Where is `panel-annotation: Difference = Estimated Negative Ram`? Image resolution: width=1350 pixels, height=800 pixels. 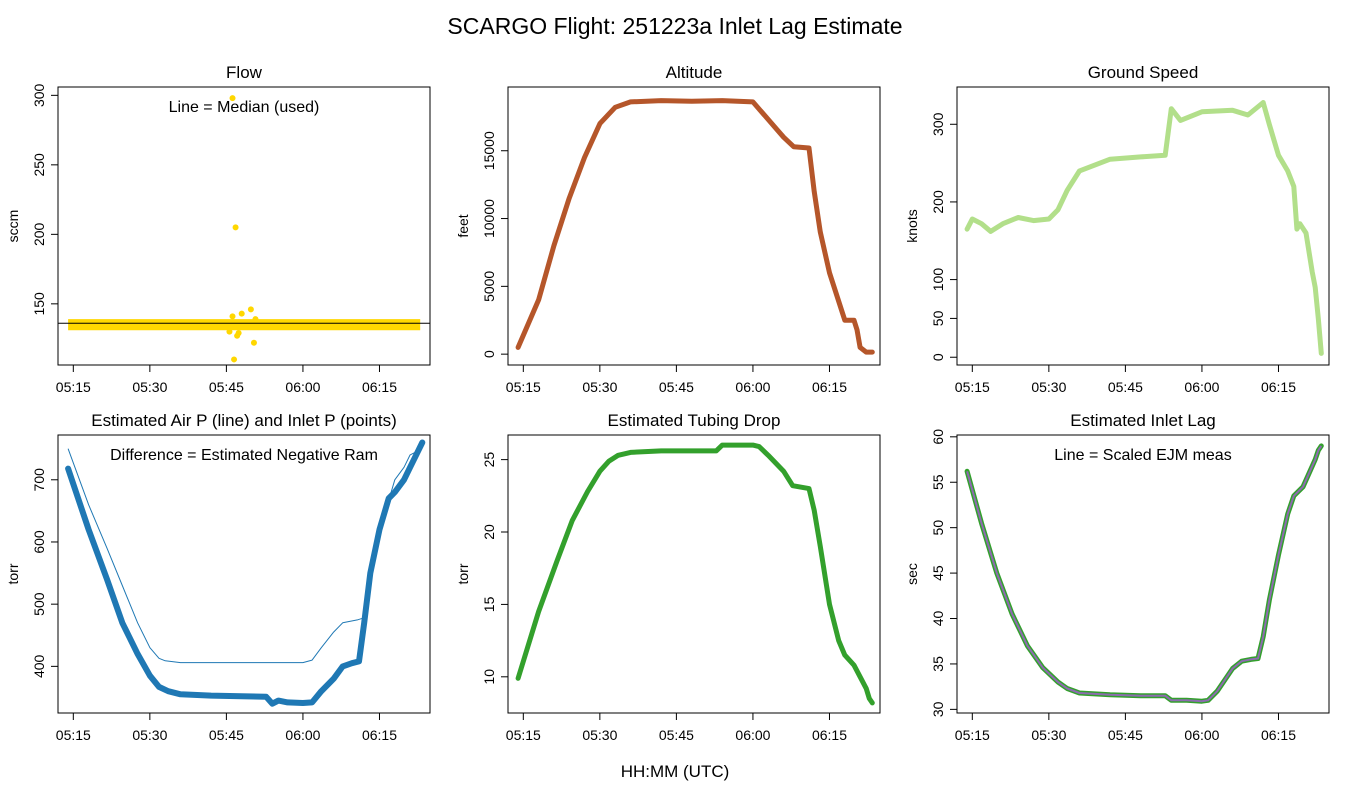 panel-annotation: Difference = Estimated Negative Ram is located at coordinates (244, 455).